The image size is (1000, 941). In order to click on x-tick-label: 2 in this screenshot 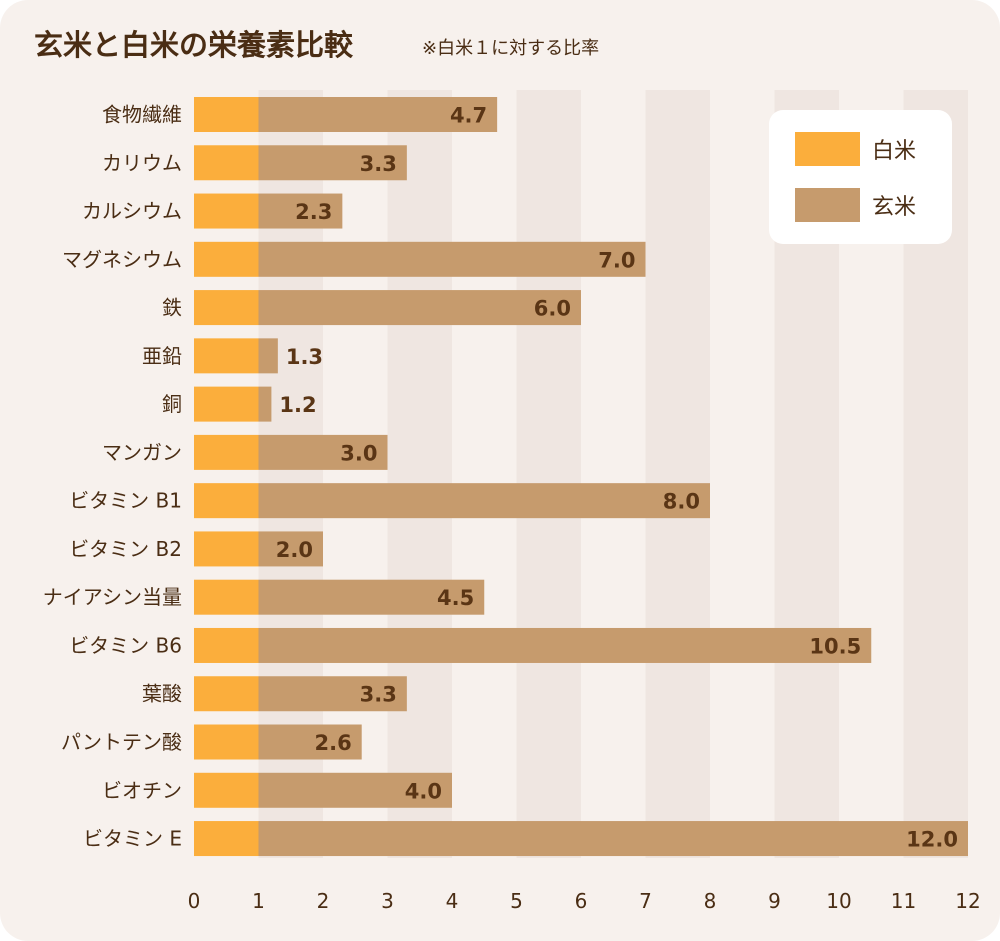, I will do `click(323, 901)`.